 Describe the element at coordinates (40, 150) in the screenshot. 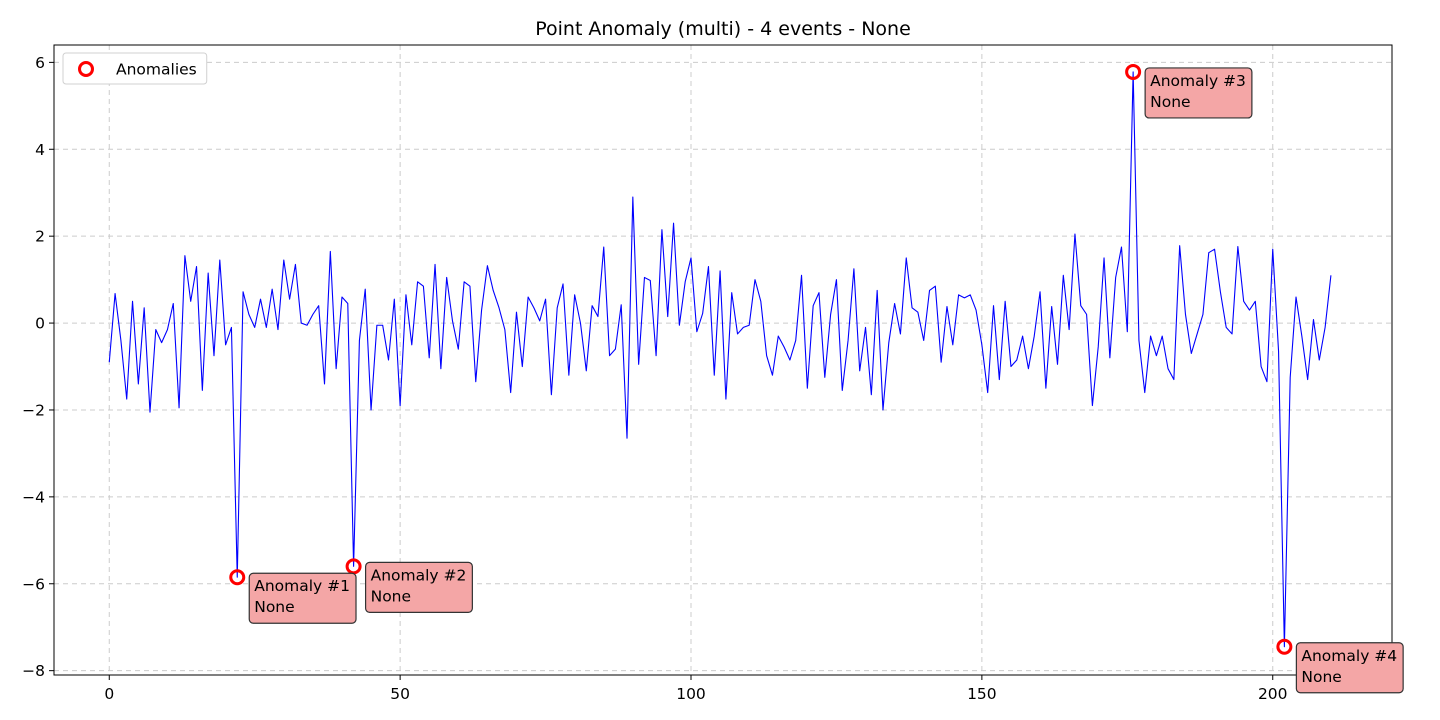

I see `y-tick-label: 4` at that location.